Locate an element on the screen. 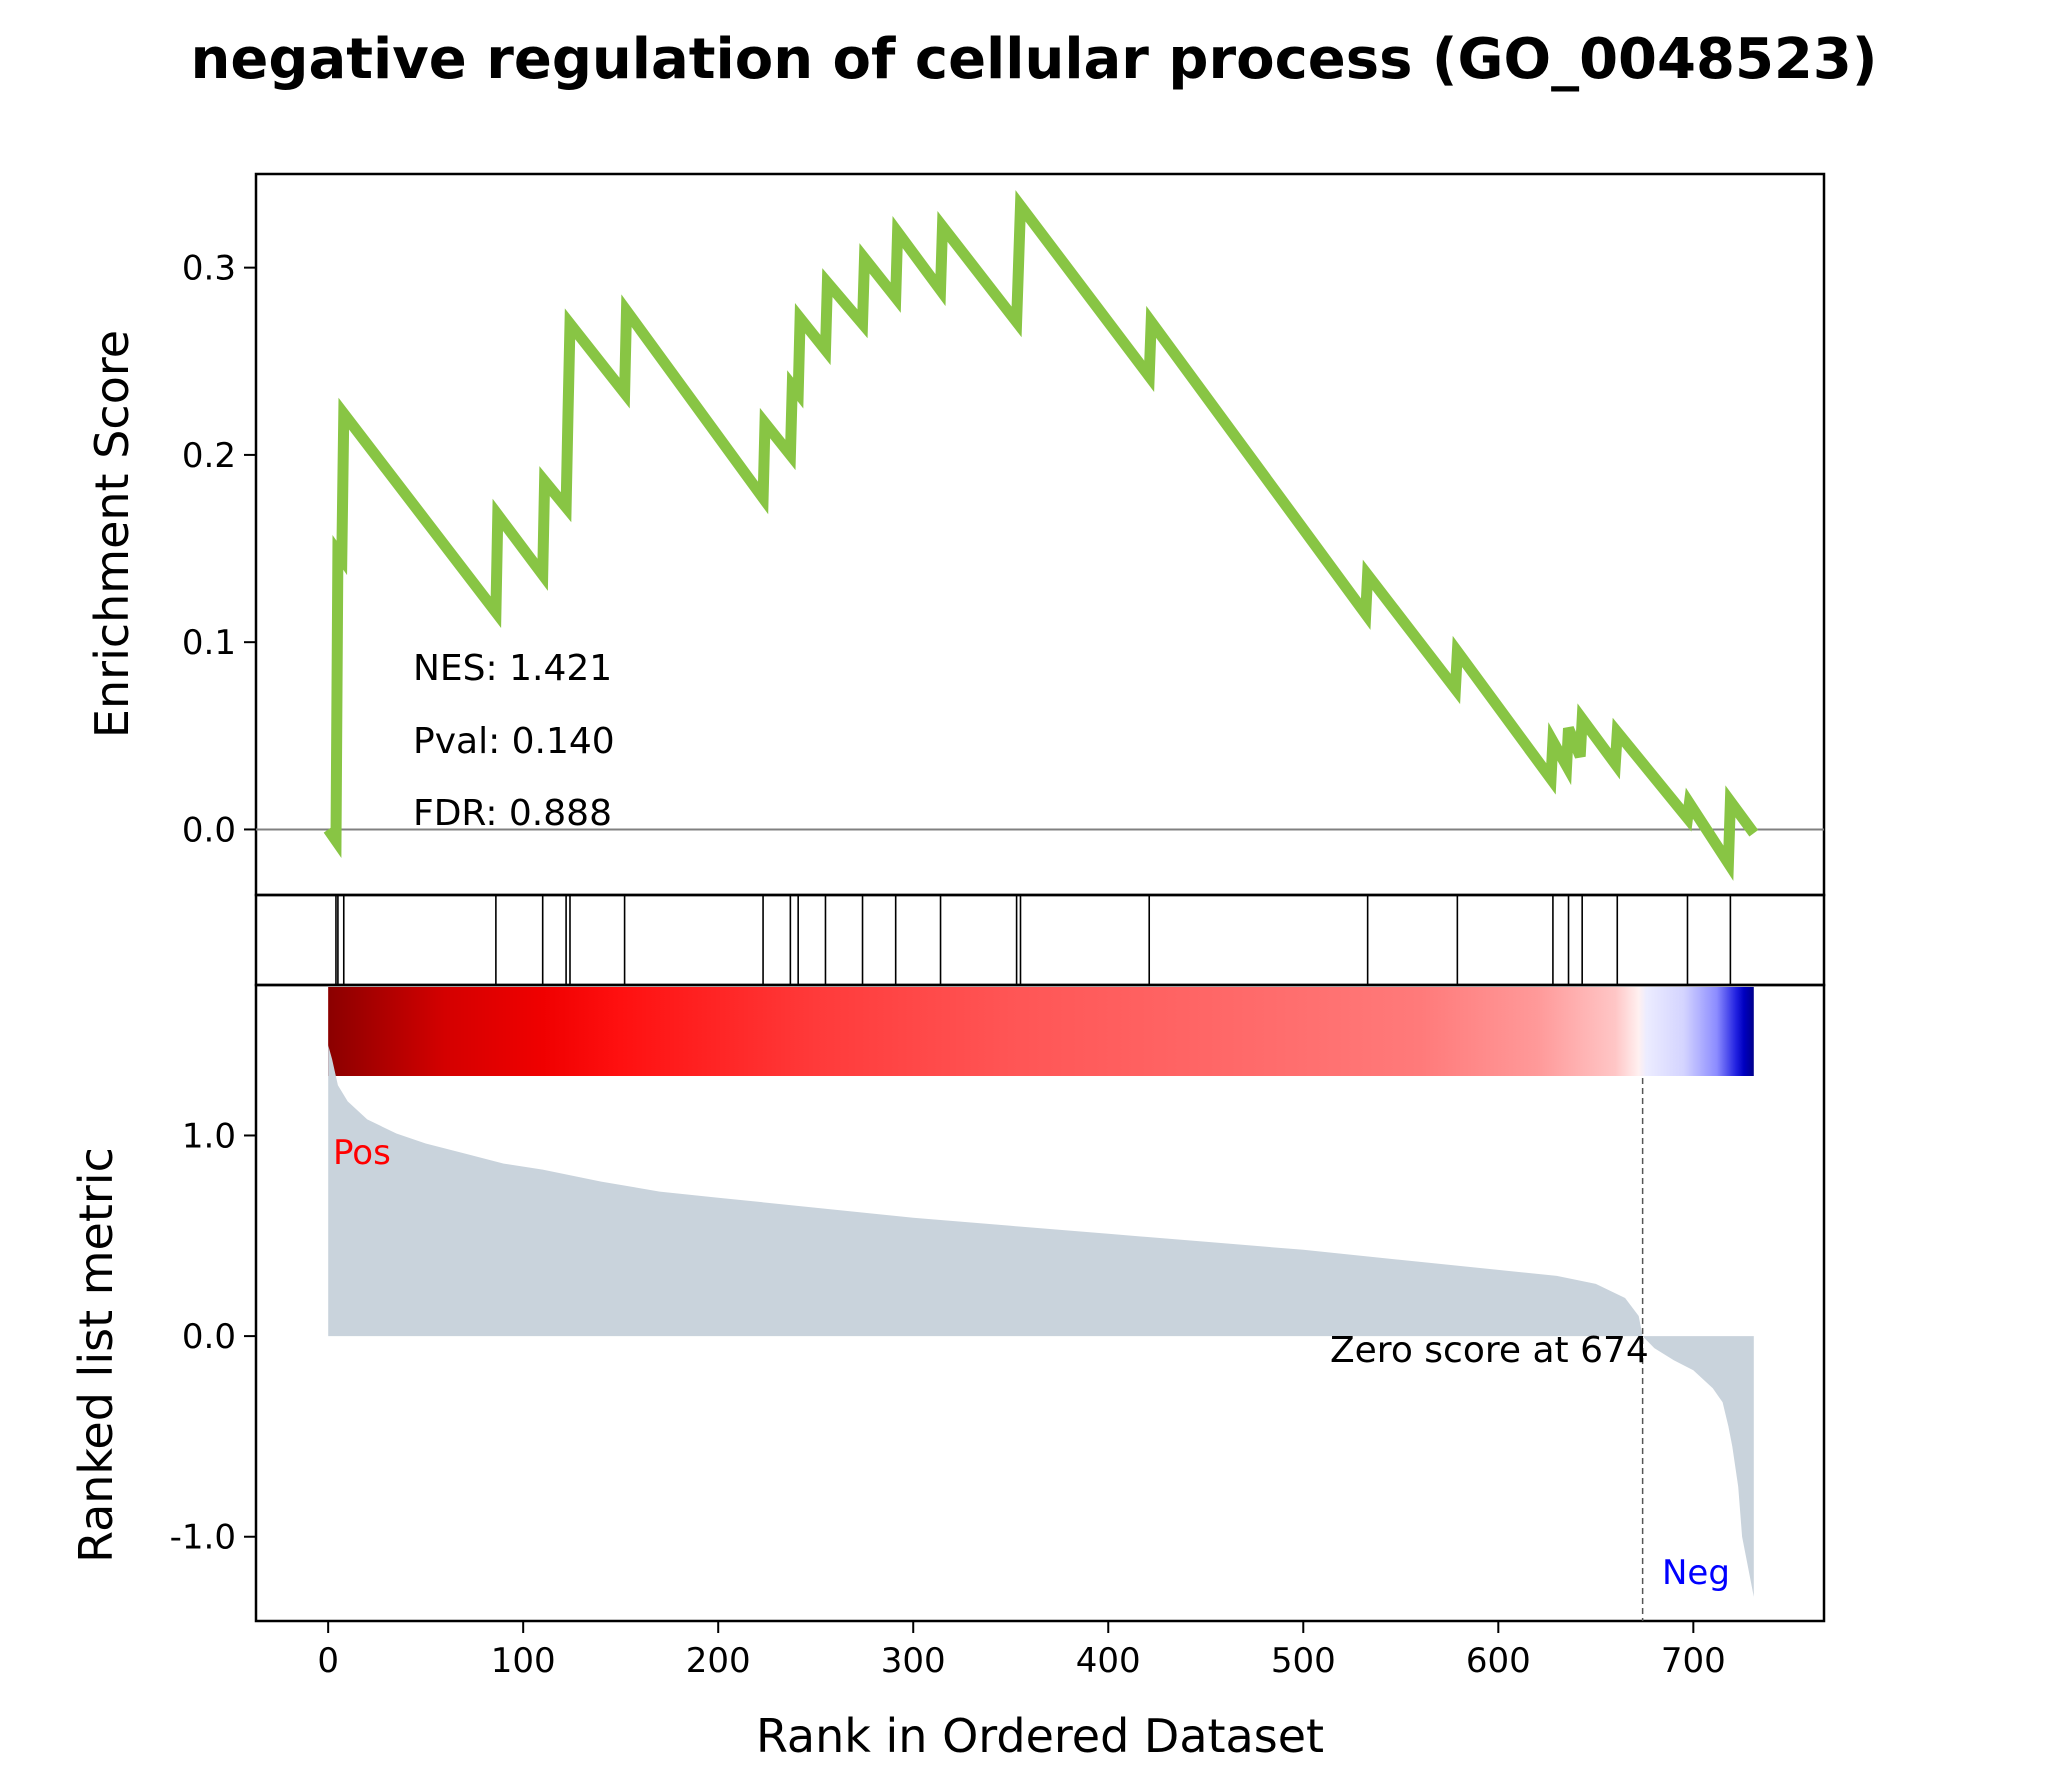 The height and width of the screenshot is (1791, 2069). hits-panel-frame is located at coordinates (1040, 940).